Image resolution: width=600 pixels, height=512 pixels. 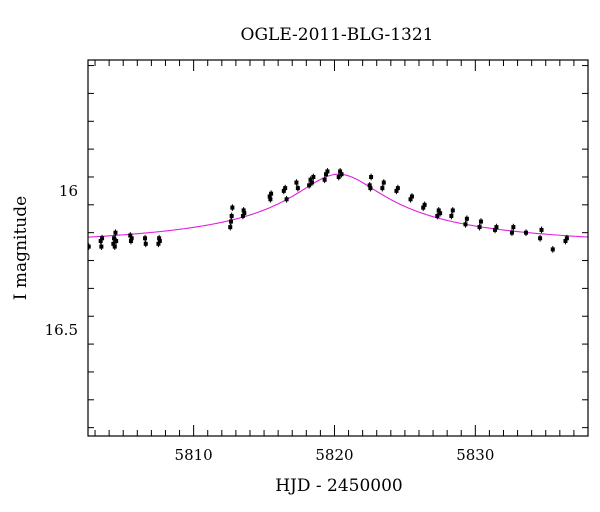 What do you see at coordinates (334, 455) in the screenshot?
I see `x-tick-label: 5820` at bounding box center [334, 455].